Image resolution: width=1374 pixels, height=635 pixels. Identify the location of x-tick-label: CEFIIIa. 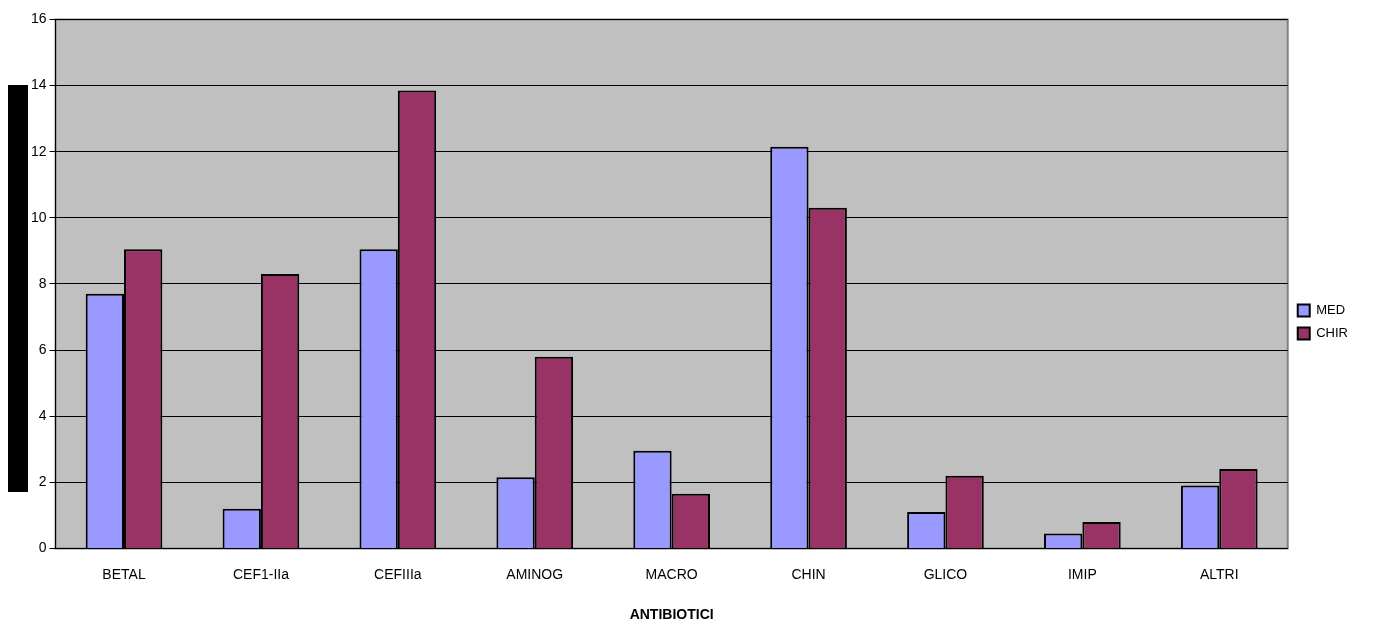
(398, 573).